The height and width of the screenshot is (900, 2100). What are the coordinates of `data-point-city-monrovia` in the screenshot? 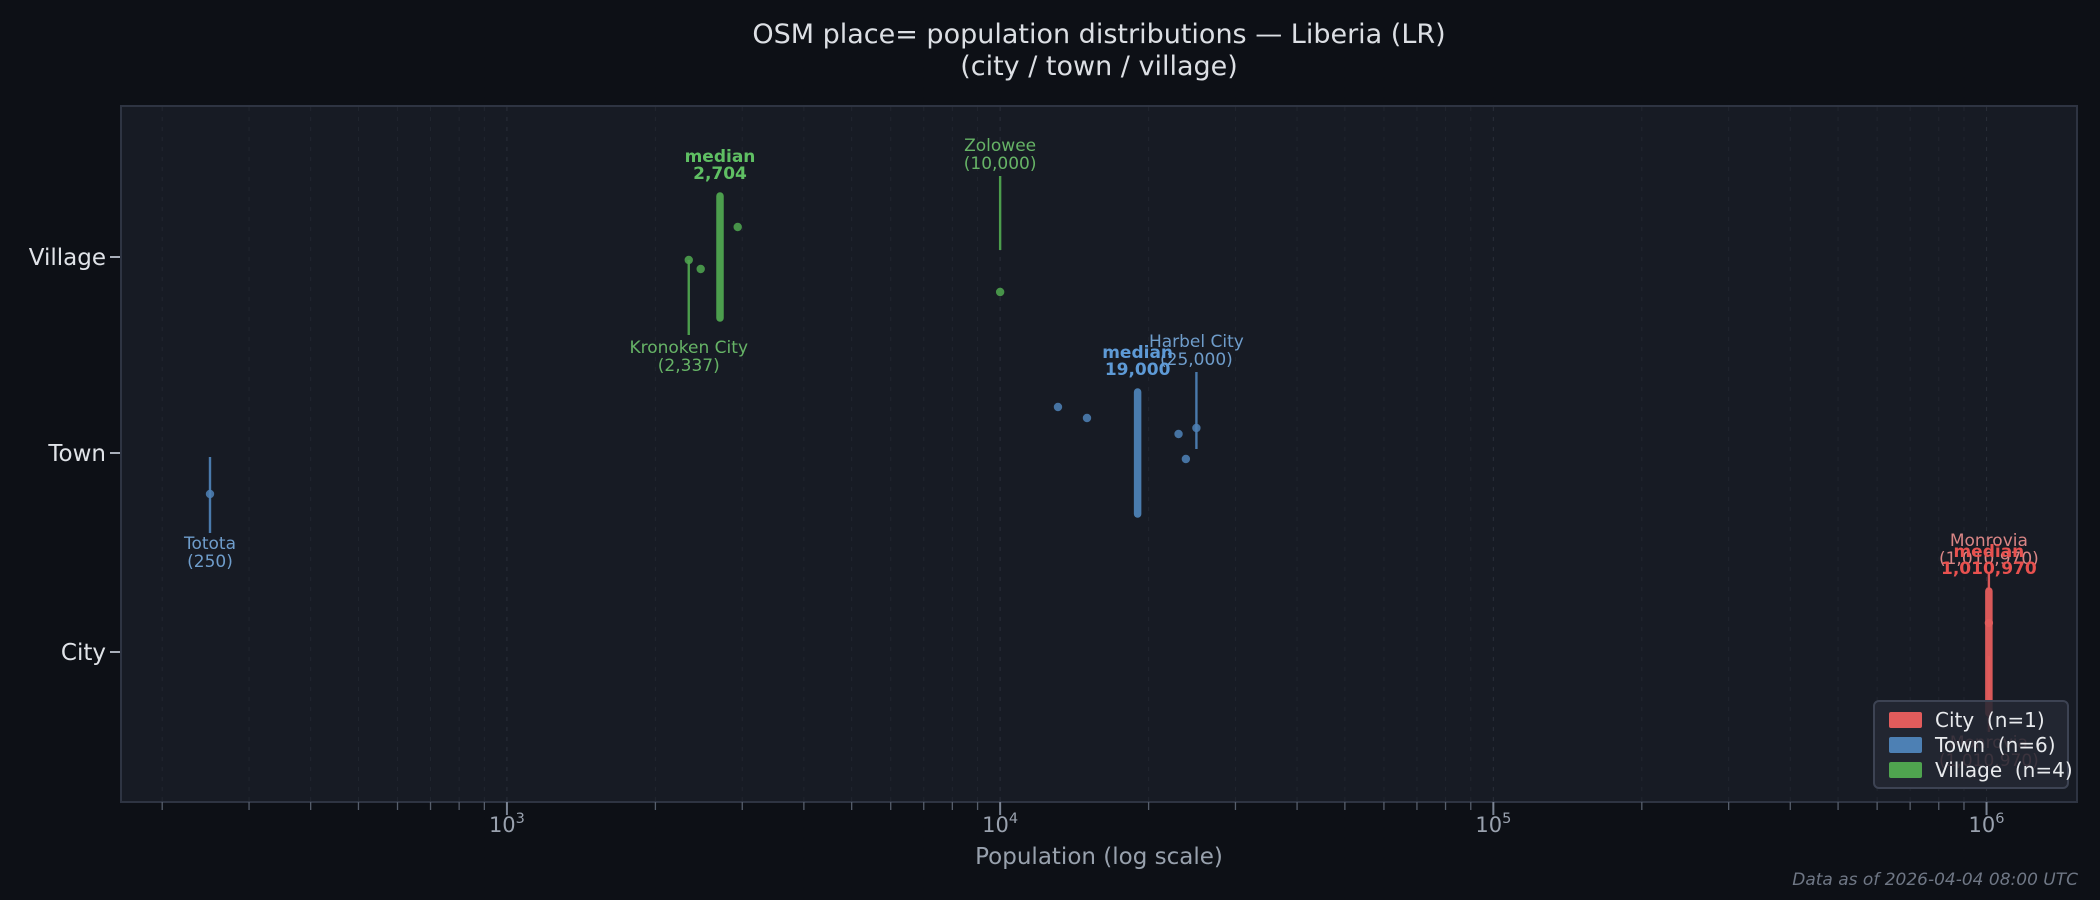 It's located at (1989, 623).